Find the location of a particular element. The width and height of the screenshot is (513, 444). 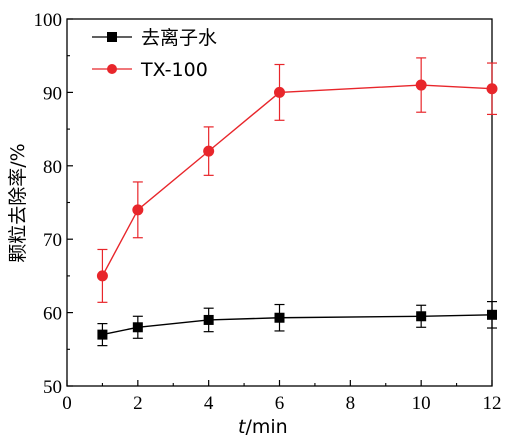

legend-entry-deionized-water: 去离子水 is located at coordinates (154, 38).